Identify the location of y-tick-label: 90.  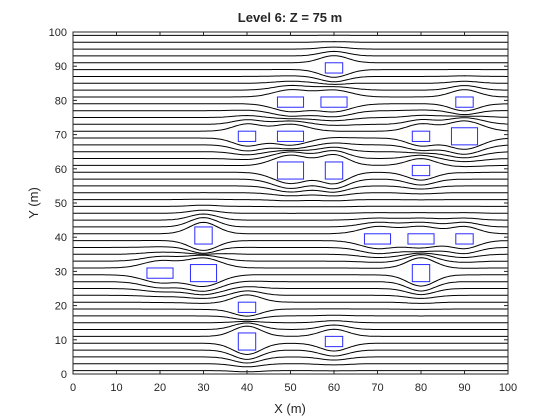
(61, 67).